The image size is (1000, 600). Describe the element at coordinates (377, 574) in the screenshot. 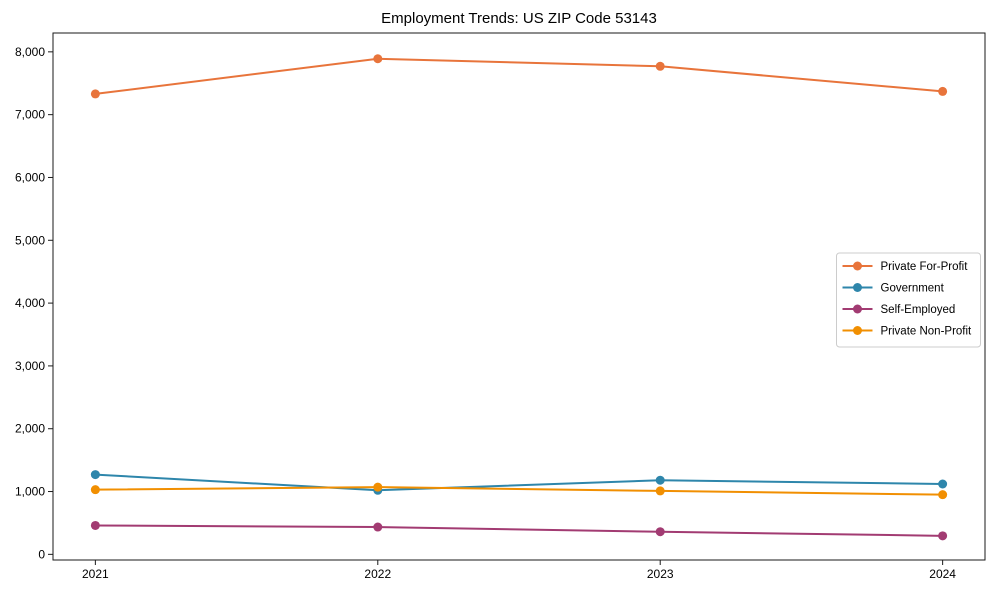

I see `x-tick-label: 2022` at that location.